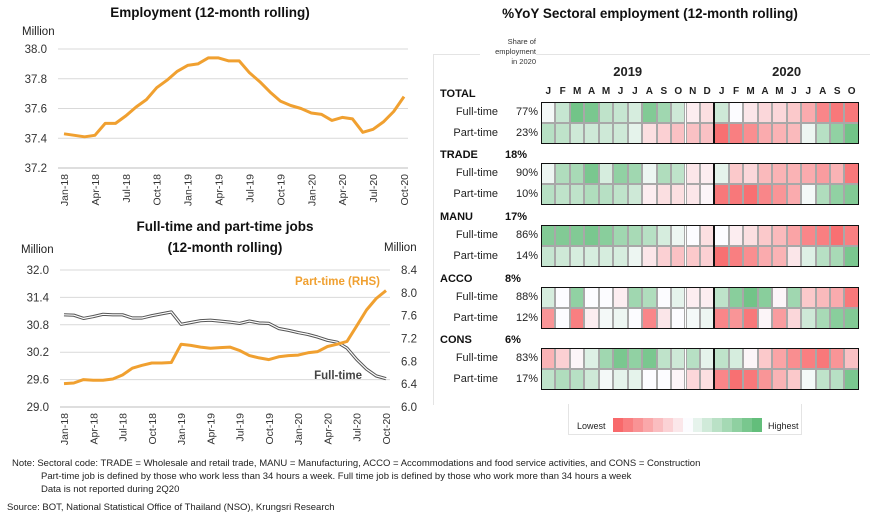  What do you see at coordinates (523, 61) in the screenshot?
I see `share-header-line: in 2020` at bounding box center [523, 61].